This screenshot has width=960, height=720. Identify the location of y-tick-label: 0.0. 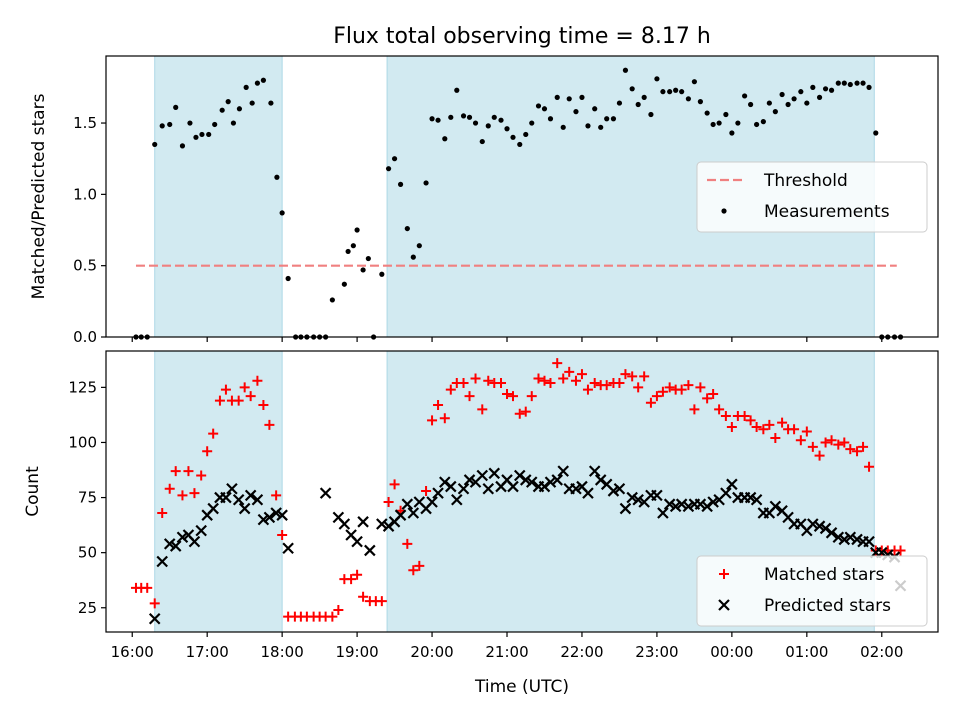
(85, 337).